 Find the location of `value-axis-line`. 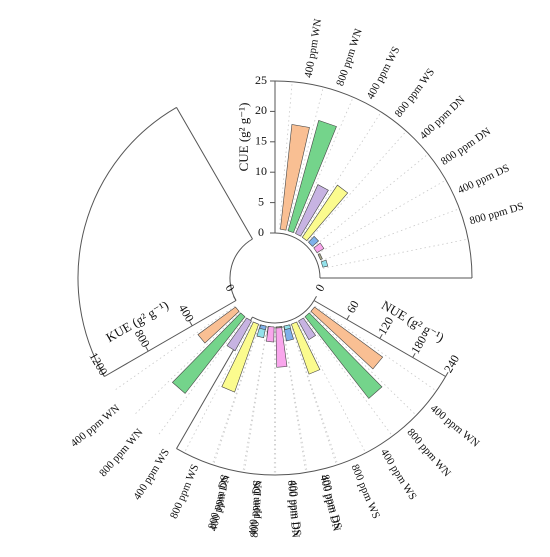

value-axis-line is located at coordinates (170, 338).